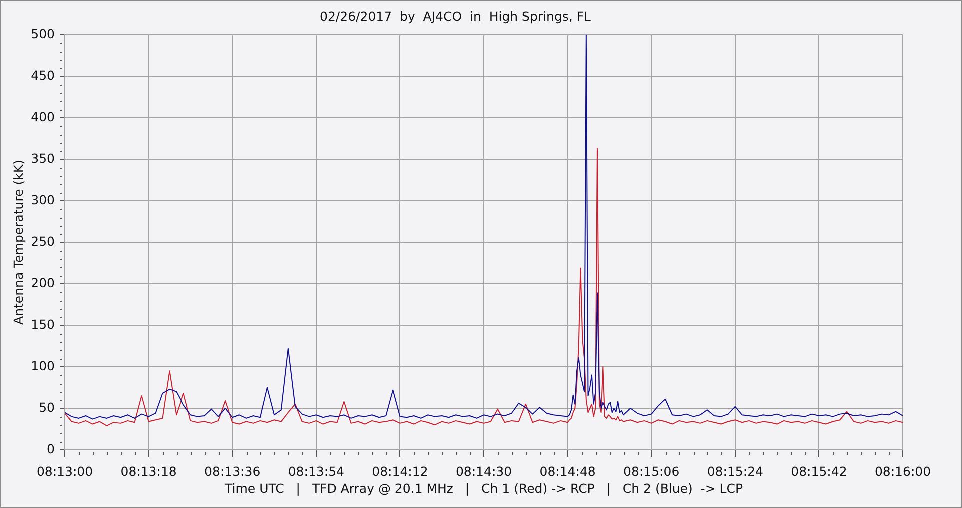 This screenshot has height=508, width=962. Describe the element at coordinates (400, 471) in the screenshot. I see `x-tick-label: 08:14:12` at that location.